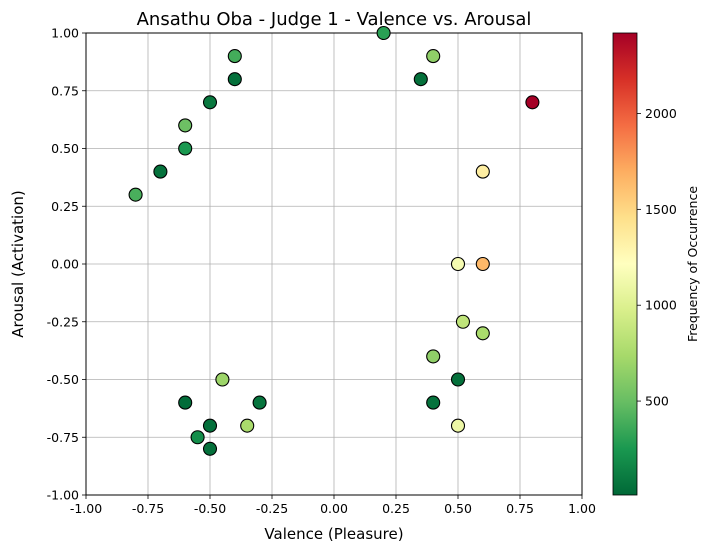 The width and height of the screenshot is (710, 552). I want to click on x-tick-label: 0.50, so click(458, 508).